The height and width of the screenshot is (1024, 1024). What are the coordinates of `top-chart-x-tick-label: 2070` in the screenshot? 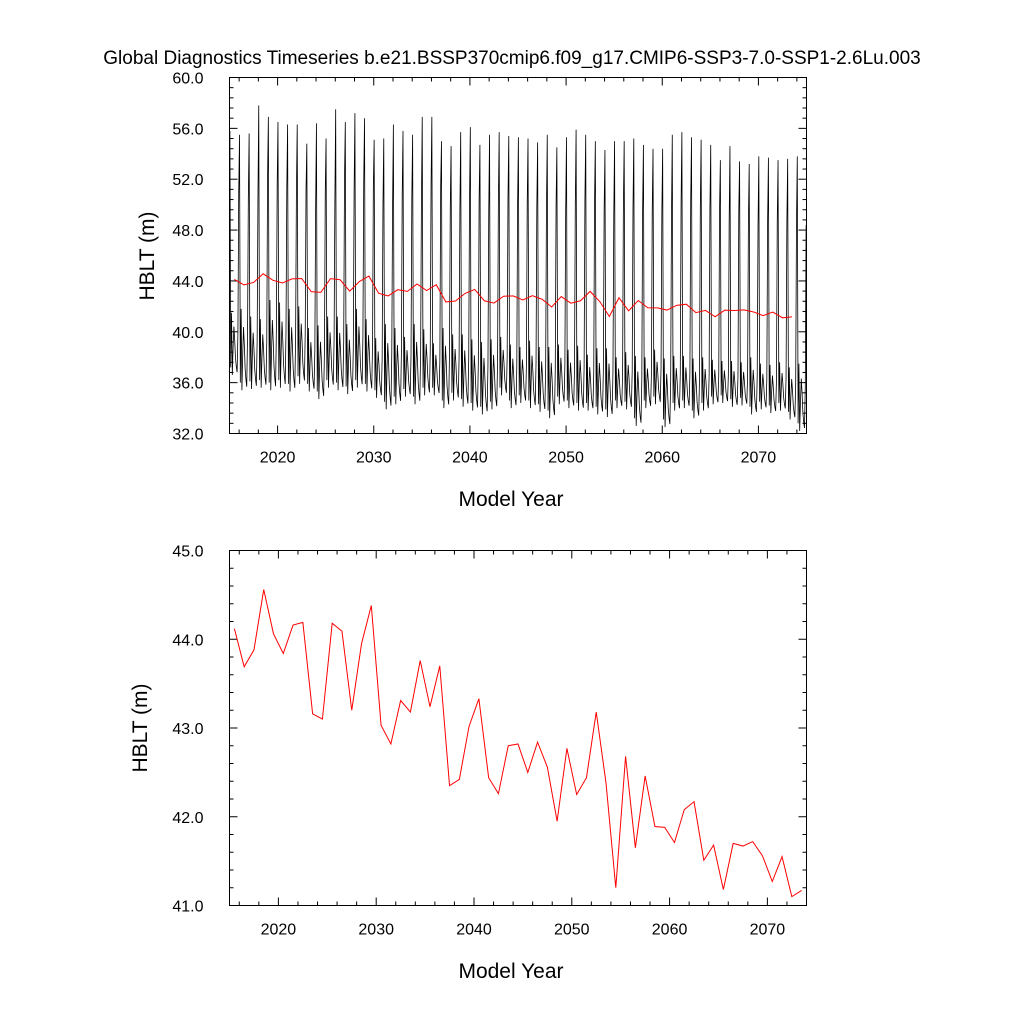 It's located at (759, 458).